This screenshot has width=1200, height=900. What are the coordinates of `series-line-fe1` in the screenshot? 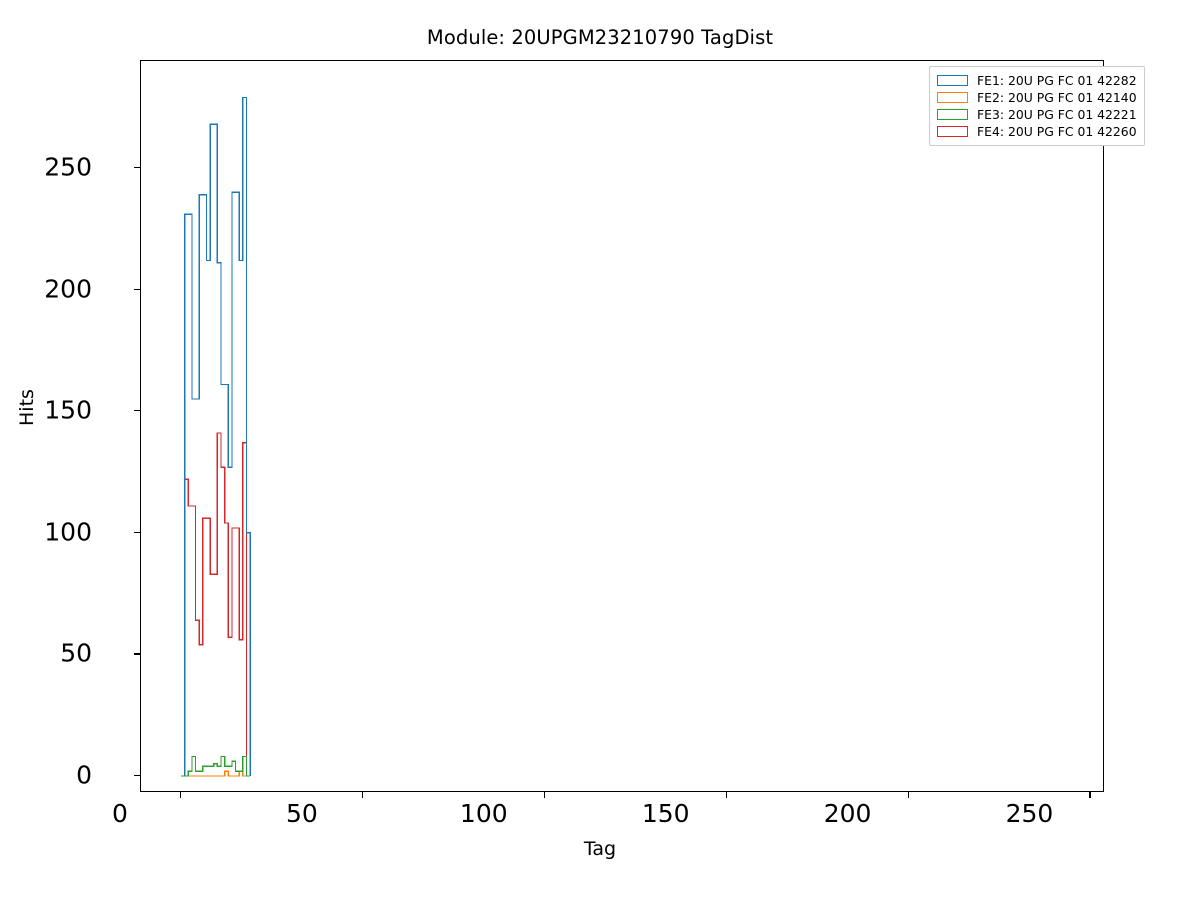 It's located at (216, 436).